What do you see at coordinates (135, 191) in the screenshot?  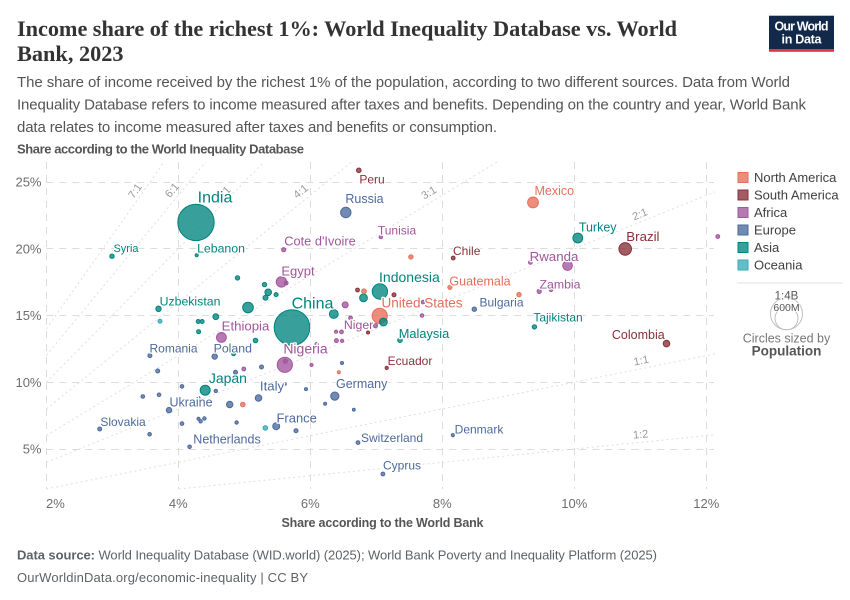 I see `svg-text: 7:1` at bounding box center [135, 191].